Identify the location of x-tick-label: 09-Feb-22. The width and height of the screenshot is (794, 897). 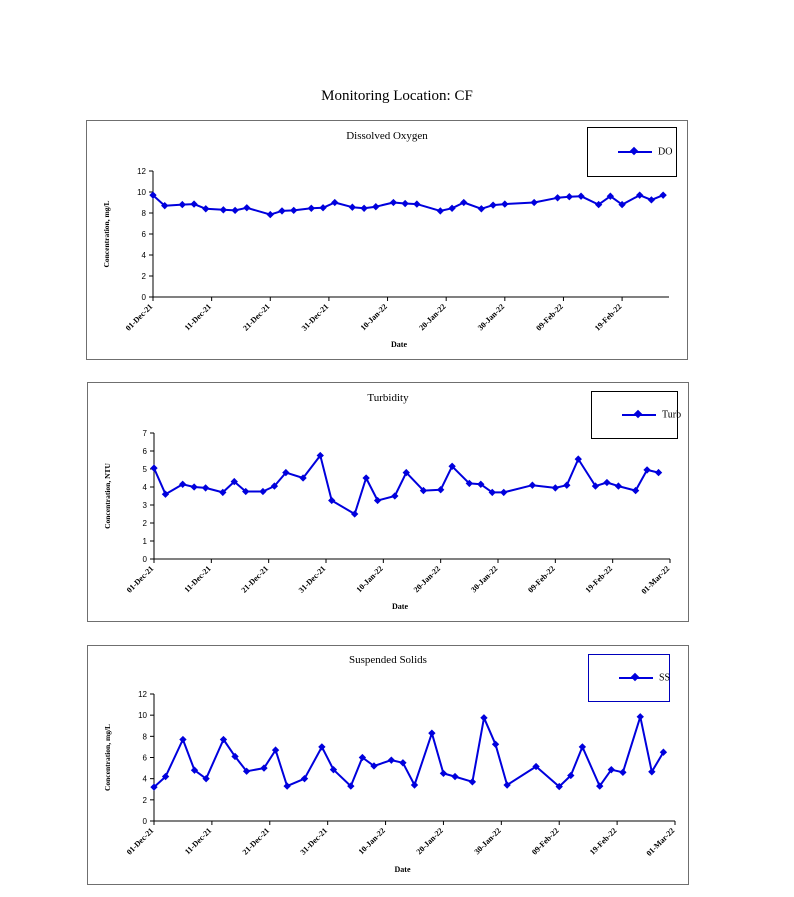
(541, 579).